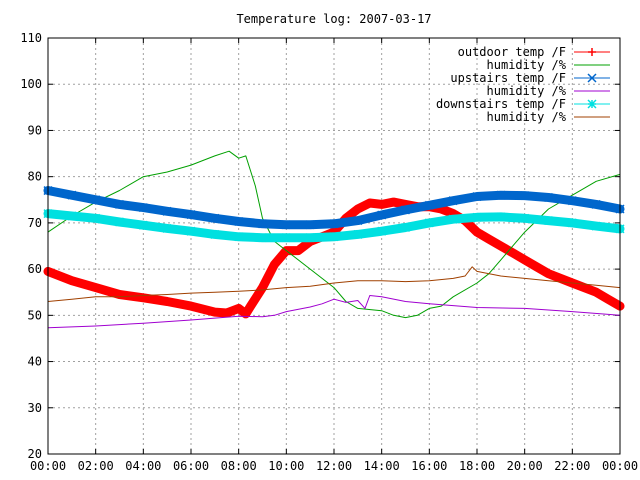 This screenshot has height=480, width=640. Describe the element at coordinates (239, 466) in the screenshot. I see `x-tick-label: 08:00` at that location.